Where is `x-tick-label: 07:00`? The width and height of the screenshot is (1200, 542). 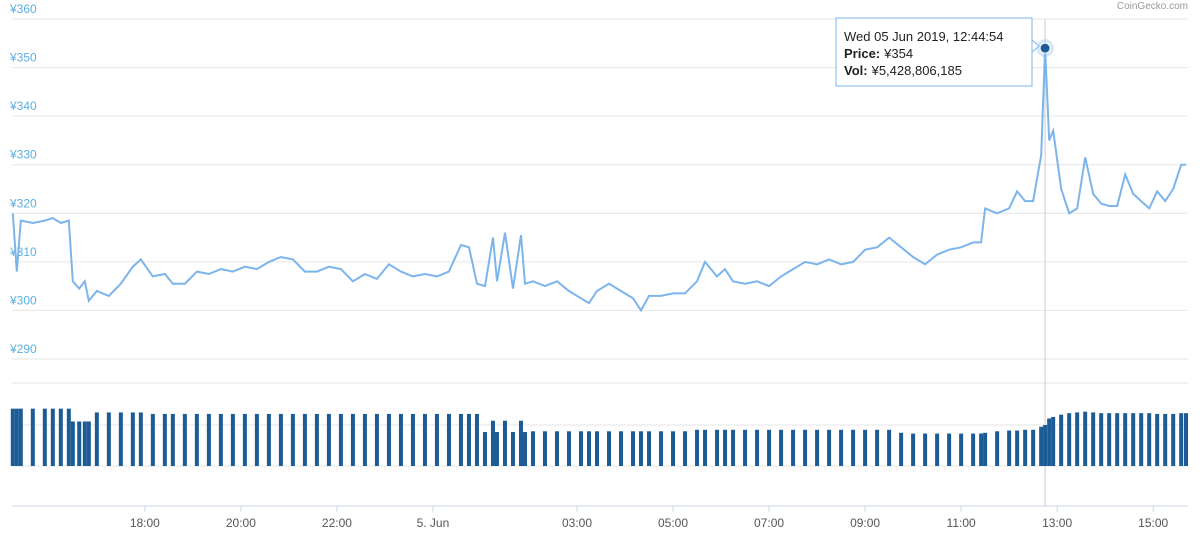
x-tick-label: 07:00 is located at coordinates (769, 523).